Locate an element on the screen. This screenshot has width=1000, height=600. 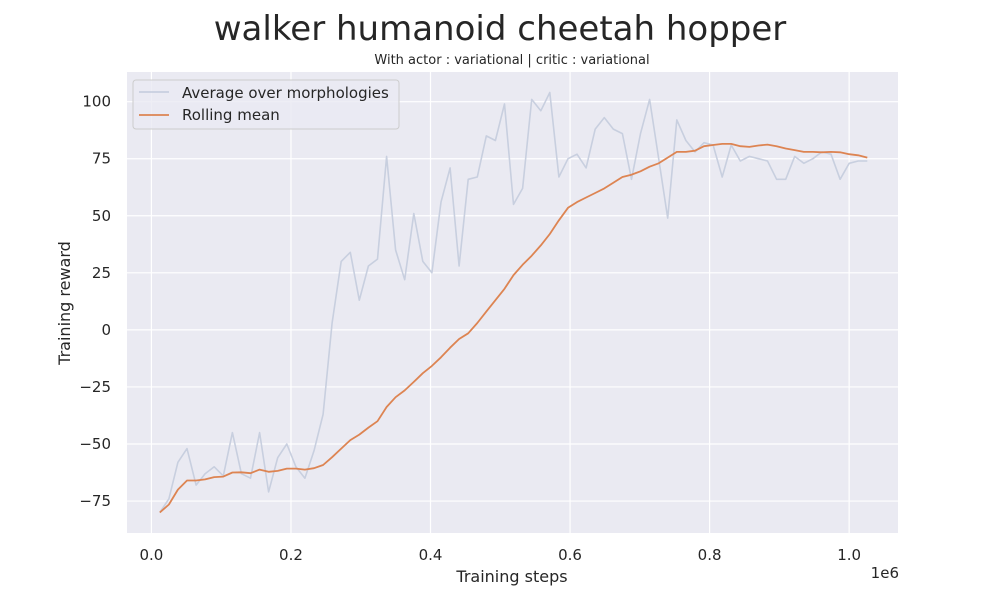
y-tick-label: 75 is located at coordinates (101, 159).